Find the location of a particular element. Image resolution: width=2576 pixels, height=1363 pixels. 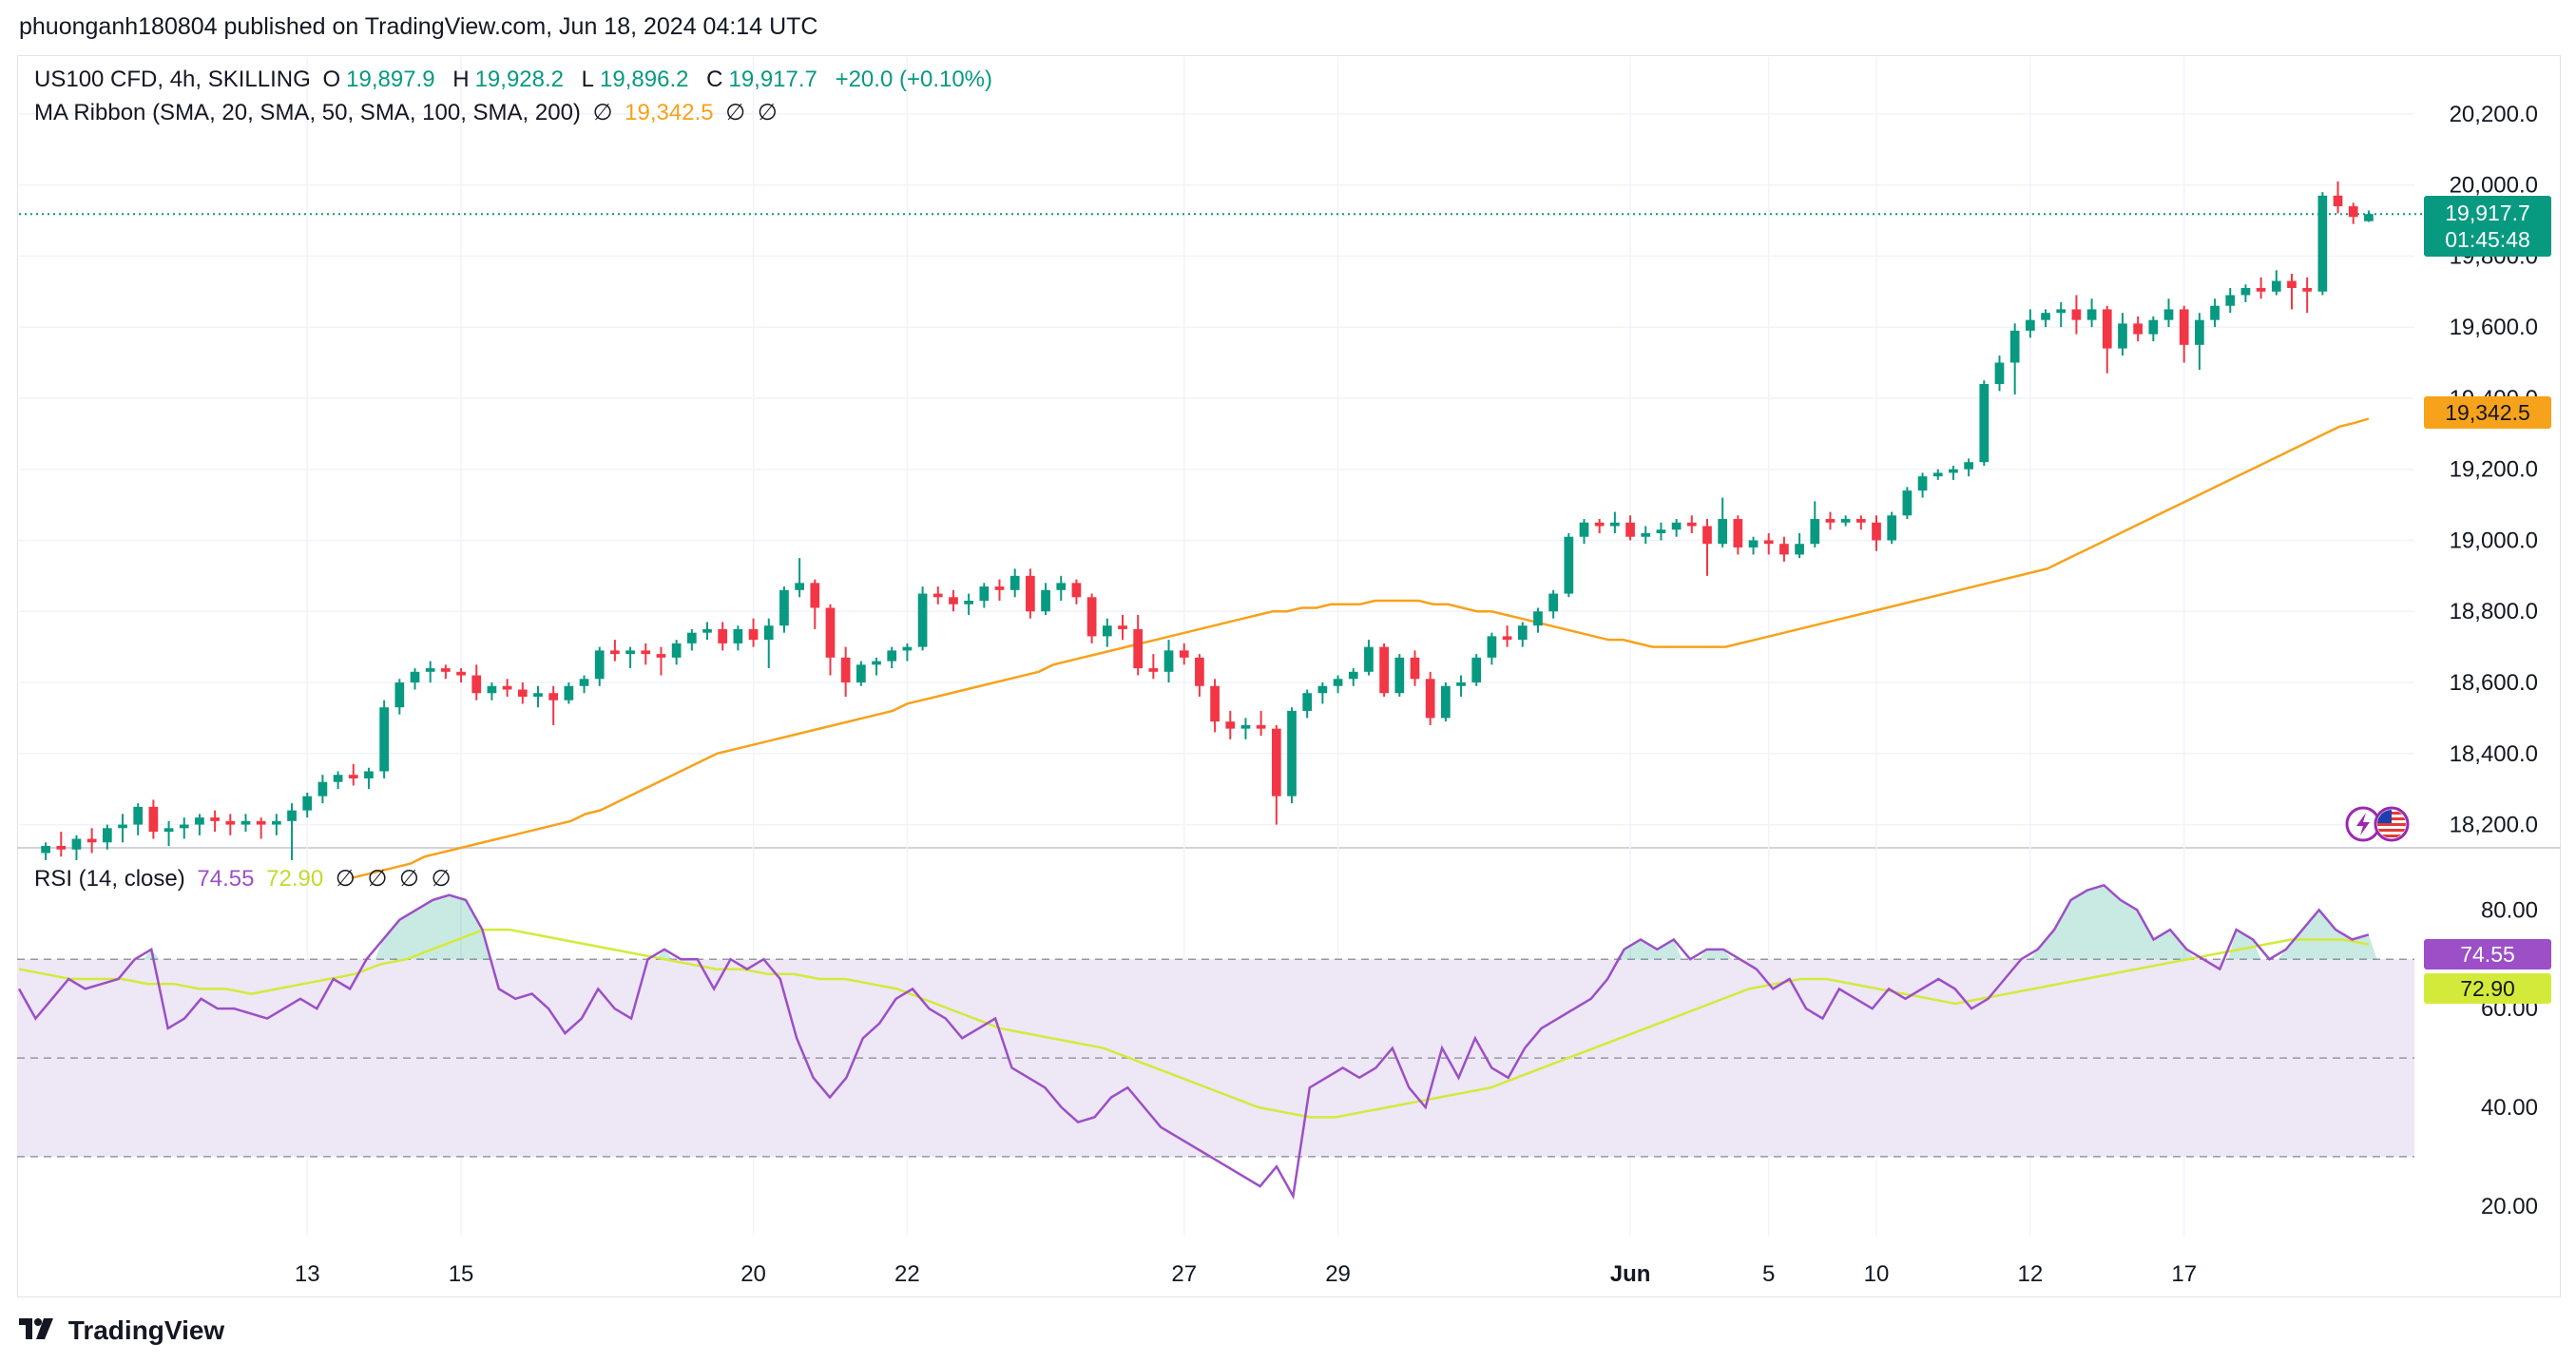

price-tick-label: 18,800.0 is located at coordinates (2494, 611).